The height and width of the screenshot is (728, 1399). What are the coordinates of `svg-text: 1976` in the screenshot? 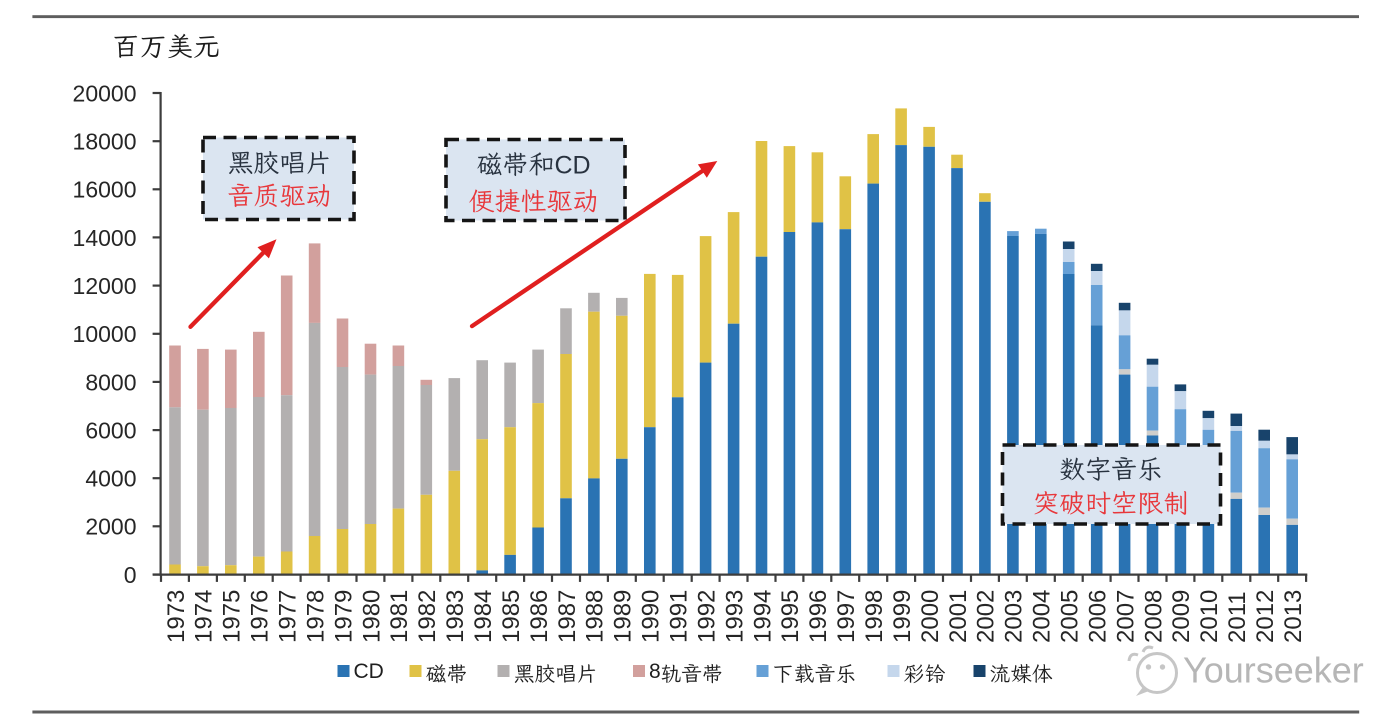 It's located at (260, 616).